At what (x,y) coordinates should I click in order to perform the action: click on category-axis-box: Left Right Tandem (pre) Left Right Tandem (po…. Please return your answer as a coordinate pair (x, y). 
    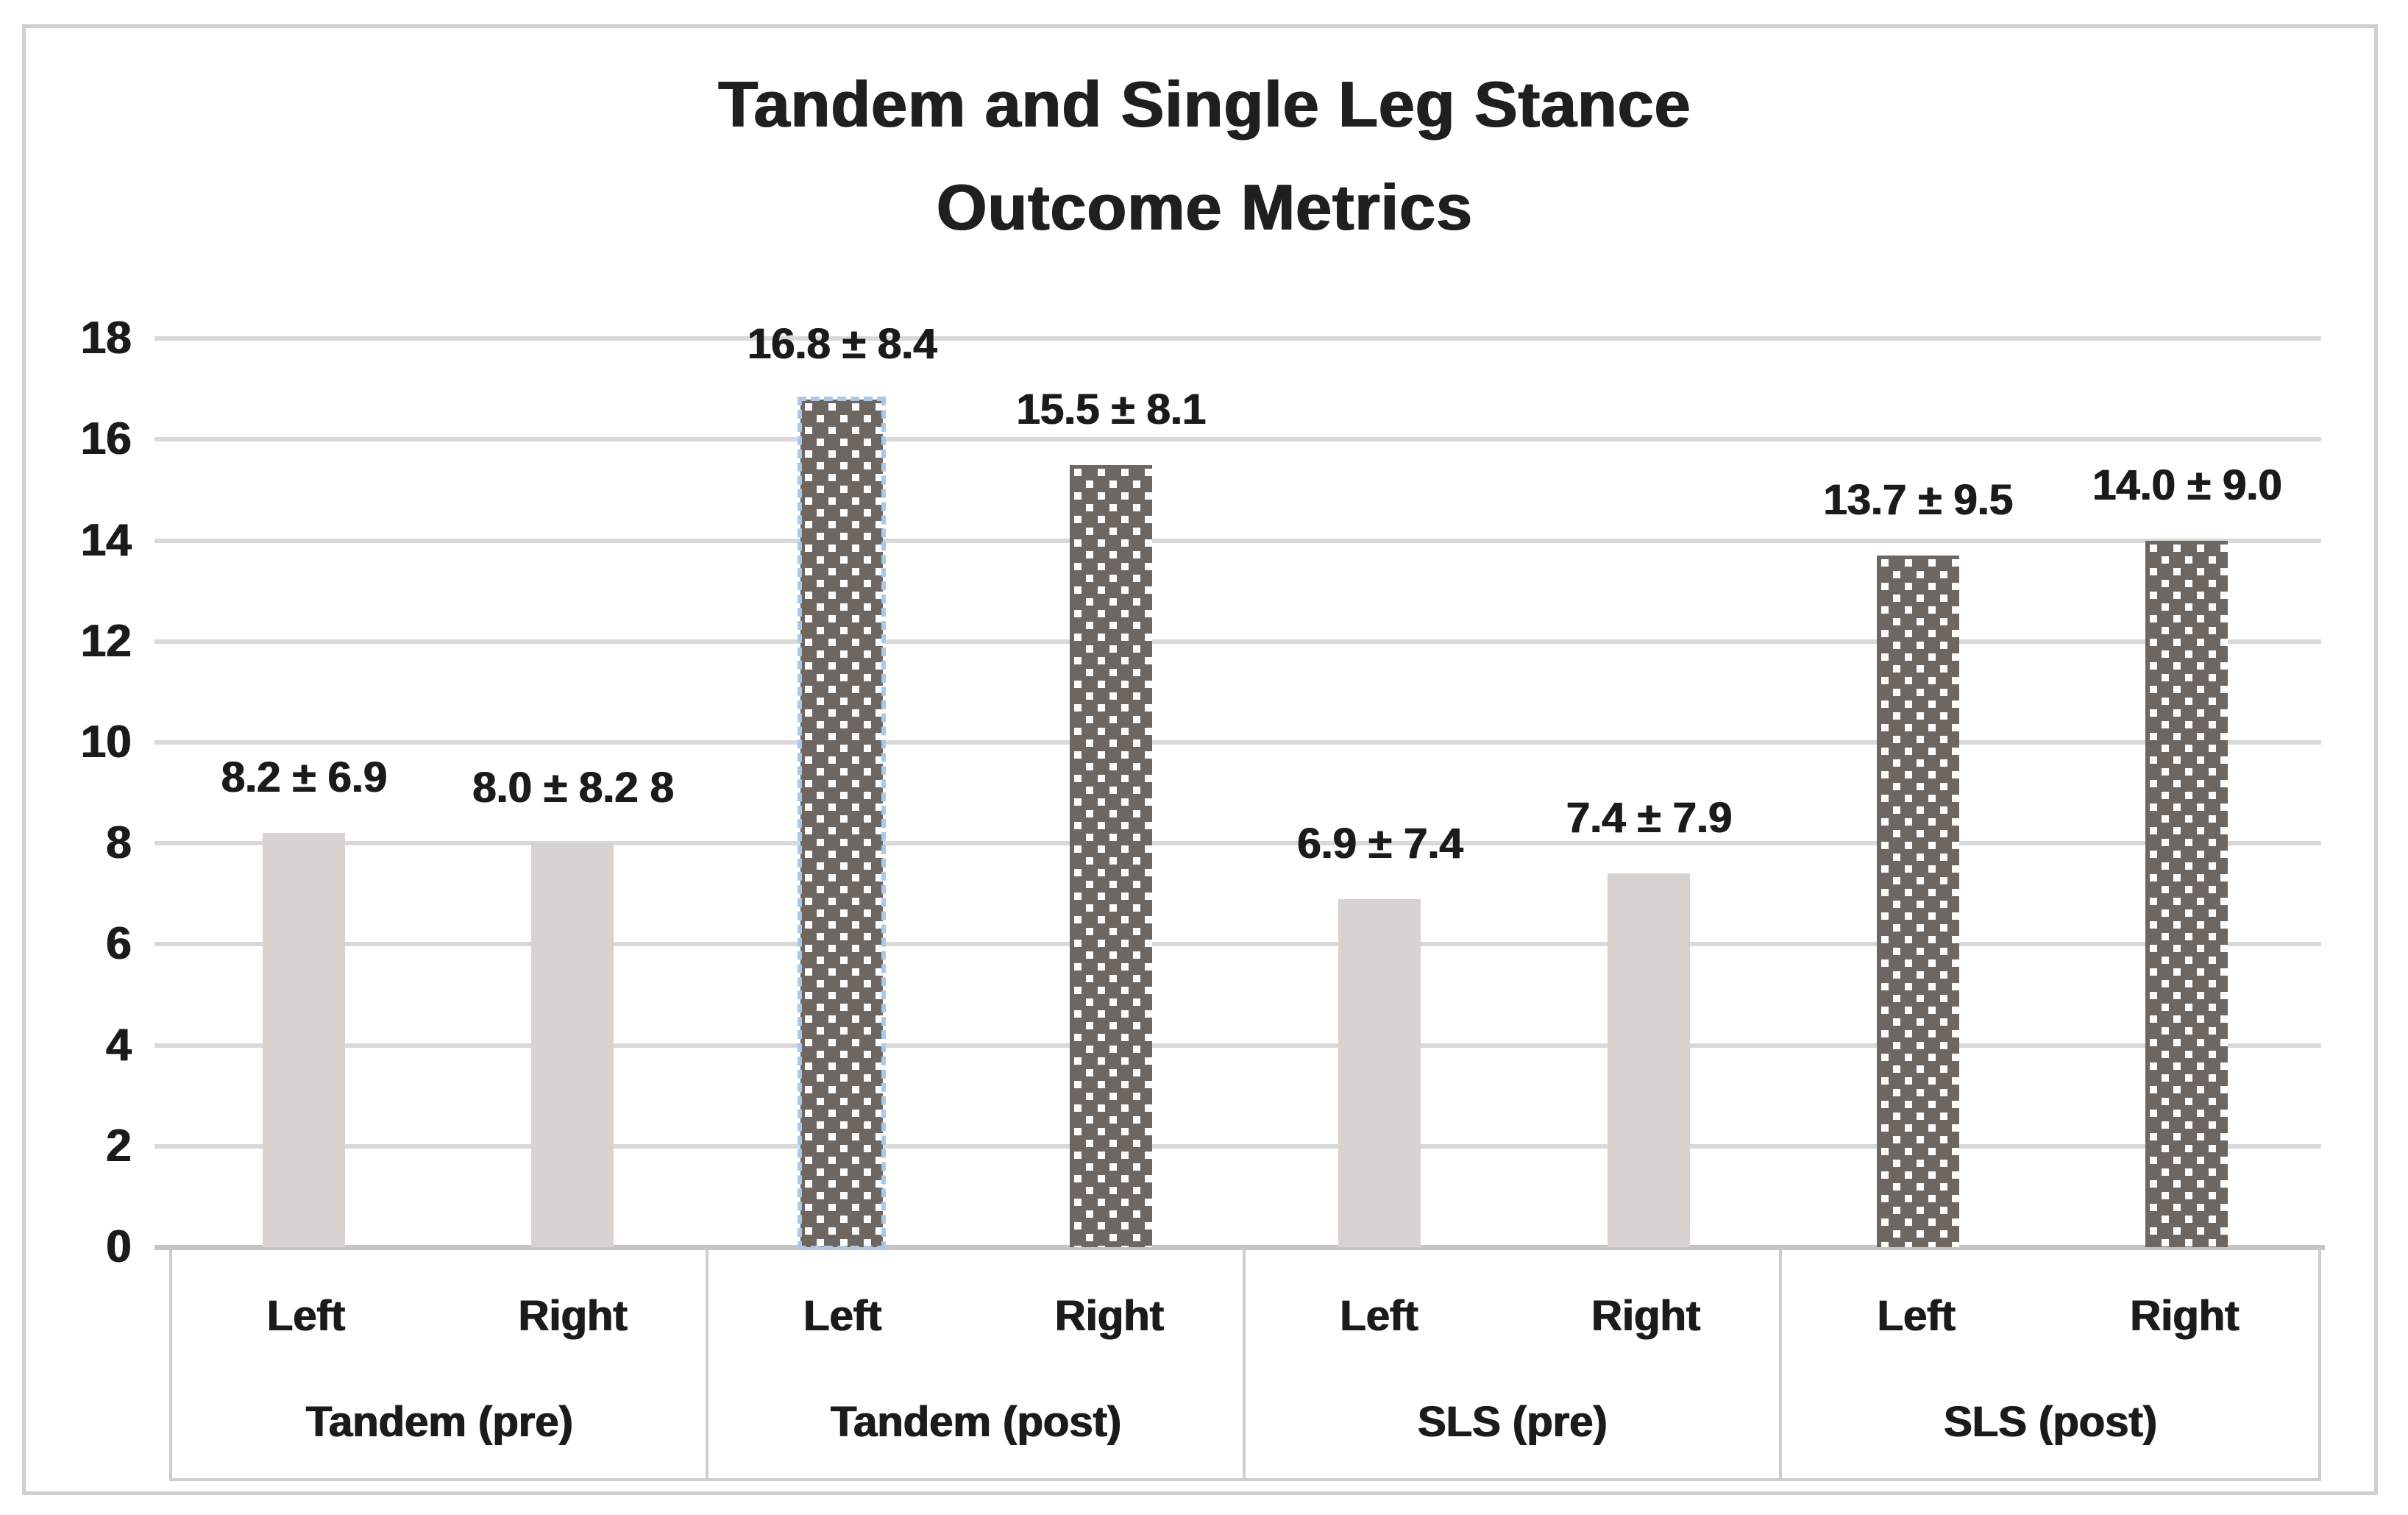
    Looking at the image, I should click on (1245, 1365).